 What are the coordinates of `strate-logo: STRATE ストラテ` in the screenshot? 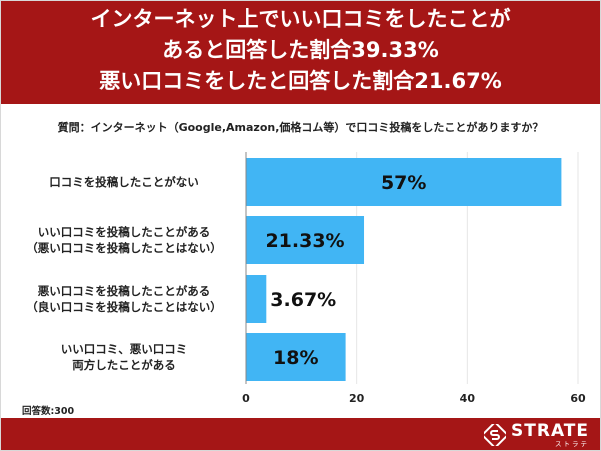 It's located at (536, 434).